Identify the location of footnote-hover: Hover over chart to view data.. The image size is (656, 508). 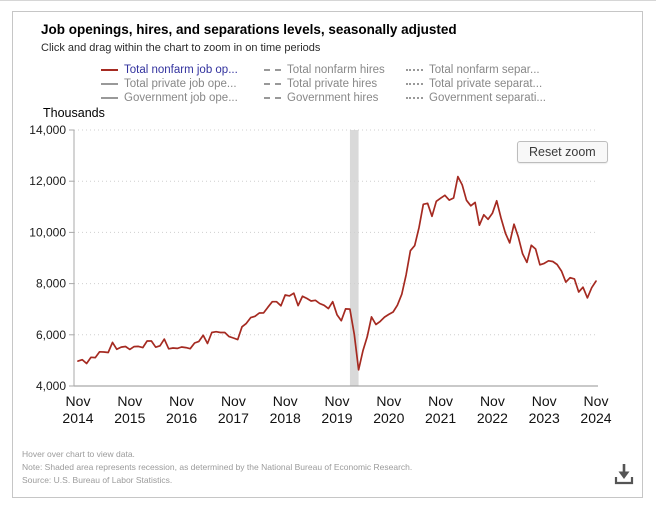
(78, 454).